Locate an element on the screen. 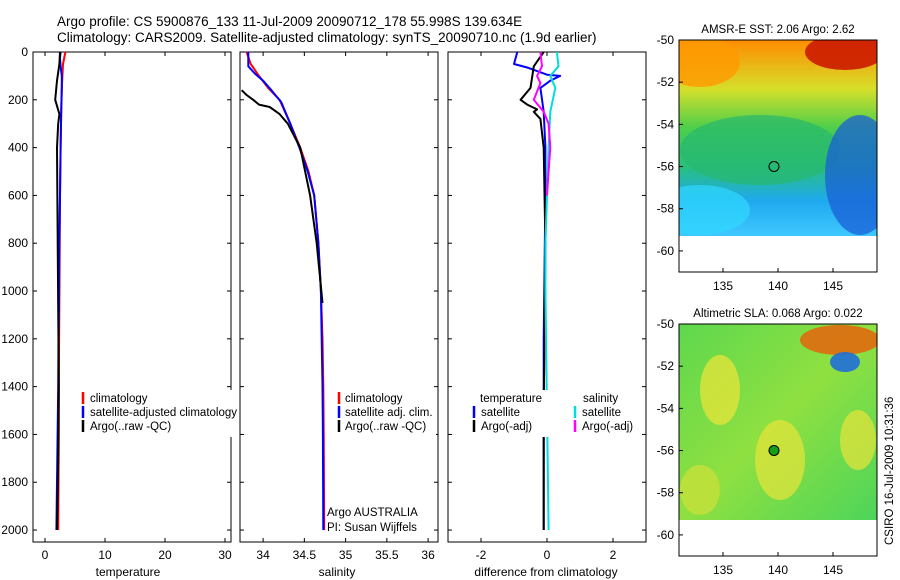  depth-tick-label: 1600 is located at coordinates (14, 434).